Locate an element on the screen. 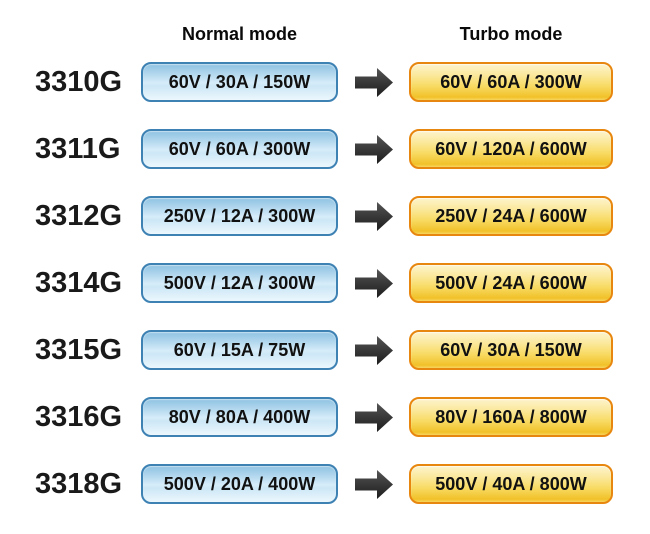 The image size is (650, 534). normal-mode-header: Normal mode is located at coordinates (239, 34).